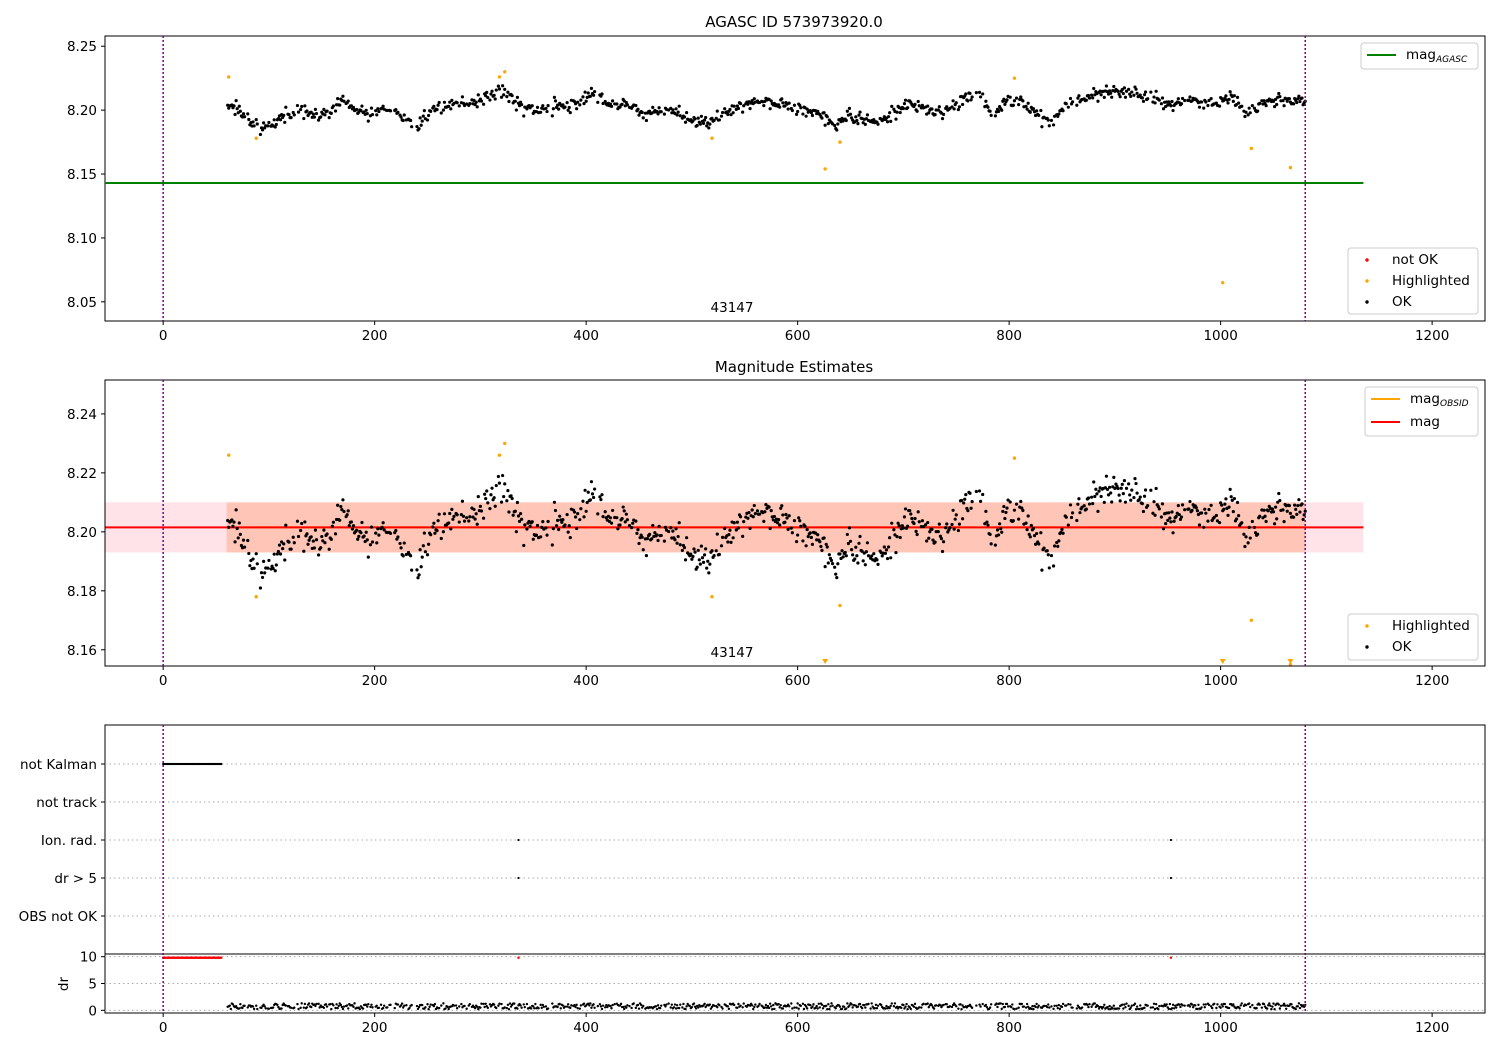 Image resolution: width=1500 pixels, height=1050 pixels. What do you see at coordinates (499, 455) in the screenshot?
I see `highlighted-point` at bounding box center [499, 455].